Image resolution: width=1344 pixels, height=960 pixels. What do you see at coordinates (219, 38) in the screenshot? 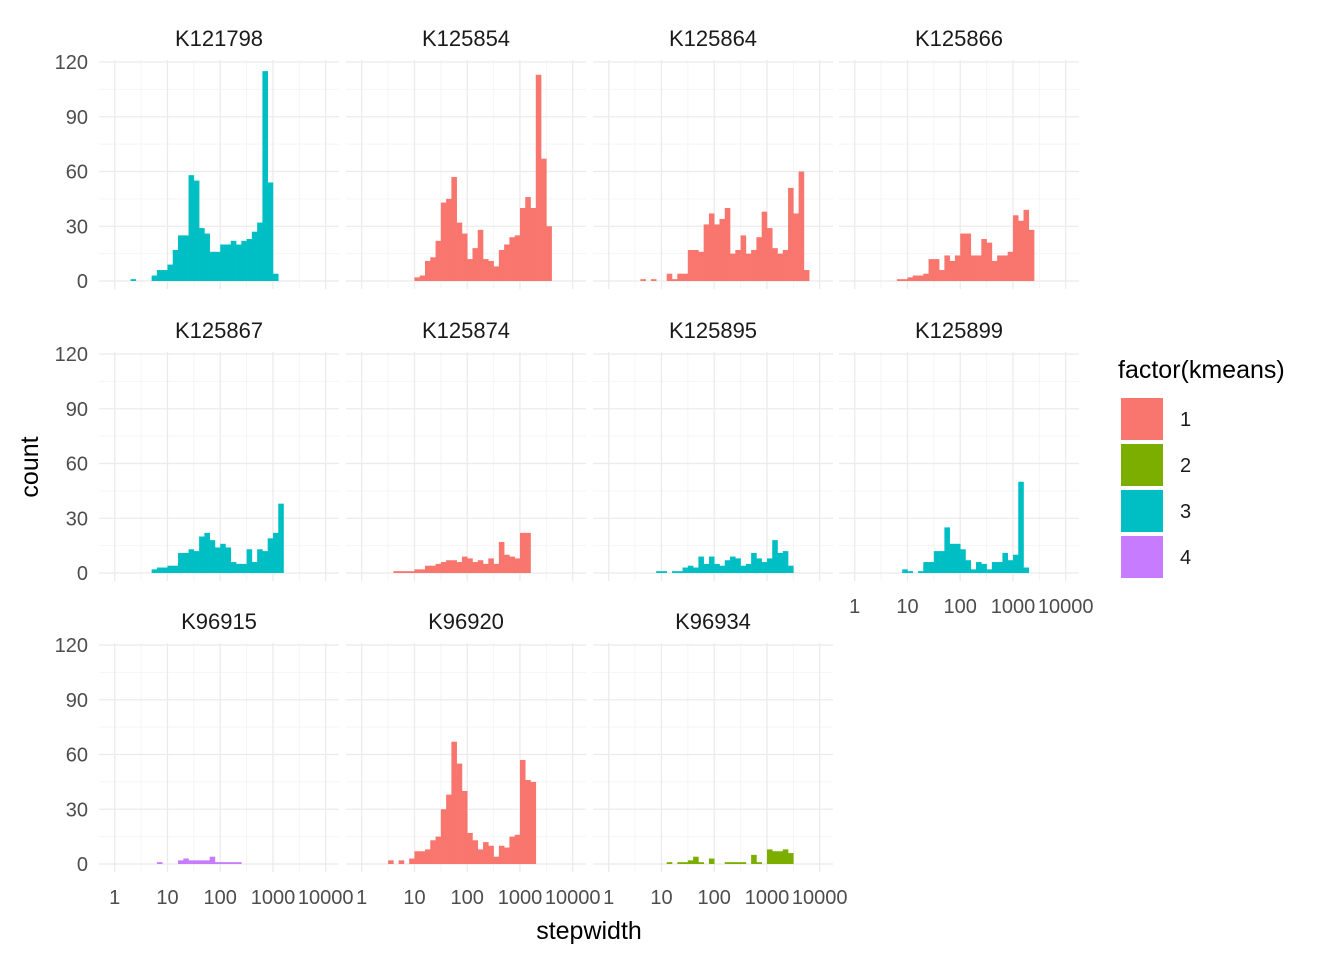
I see `facet-strip-label: K121798` at bounding box center [219, 38].